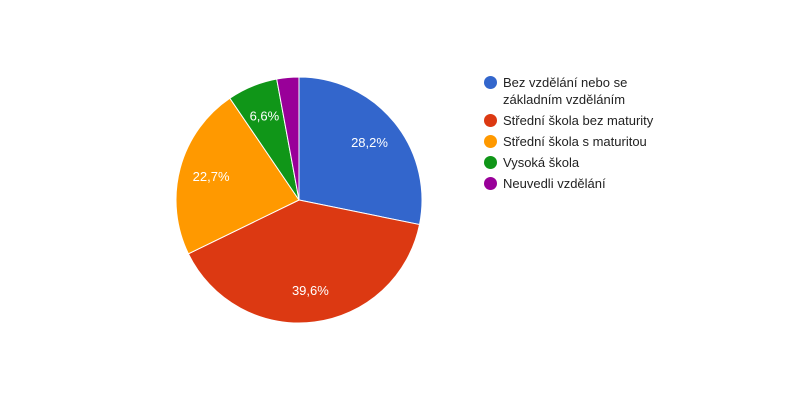  I want to click on legend-item-vysoka-skola: Vysoká škola, so click(634, 162).